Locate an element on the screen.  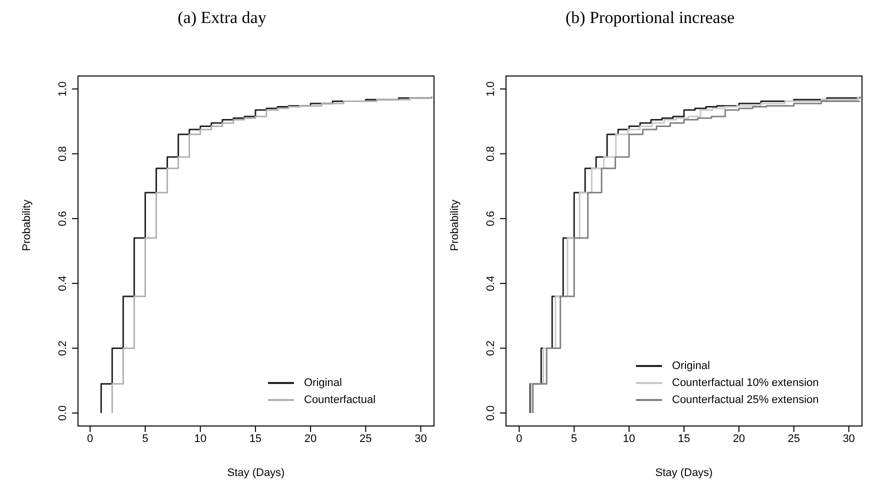
legend-label: Counterfactual is located at coordinates (340, 400).